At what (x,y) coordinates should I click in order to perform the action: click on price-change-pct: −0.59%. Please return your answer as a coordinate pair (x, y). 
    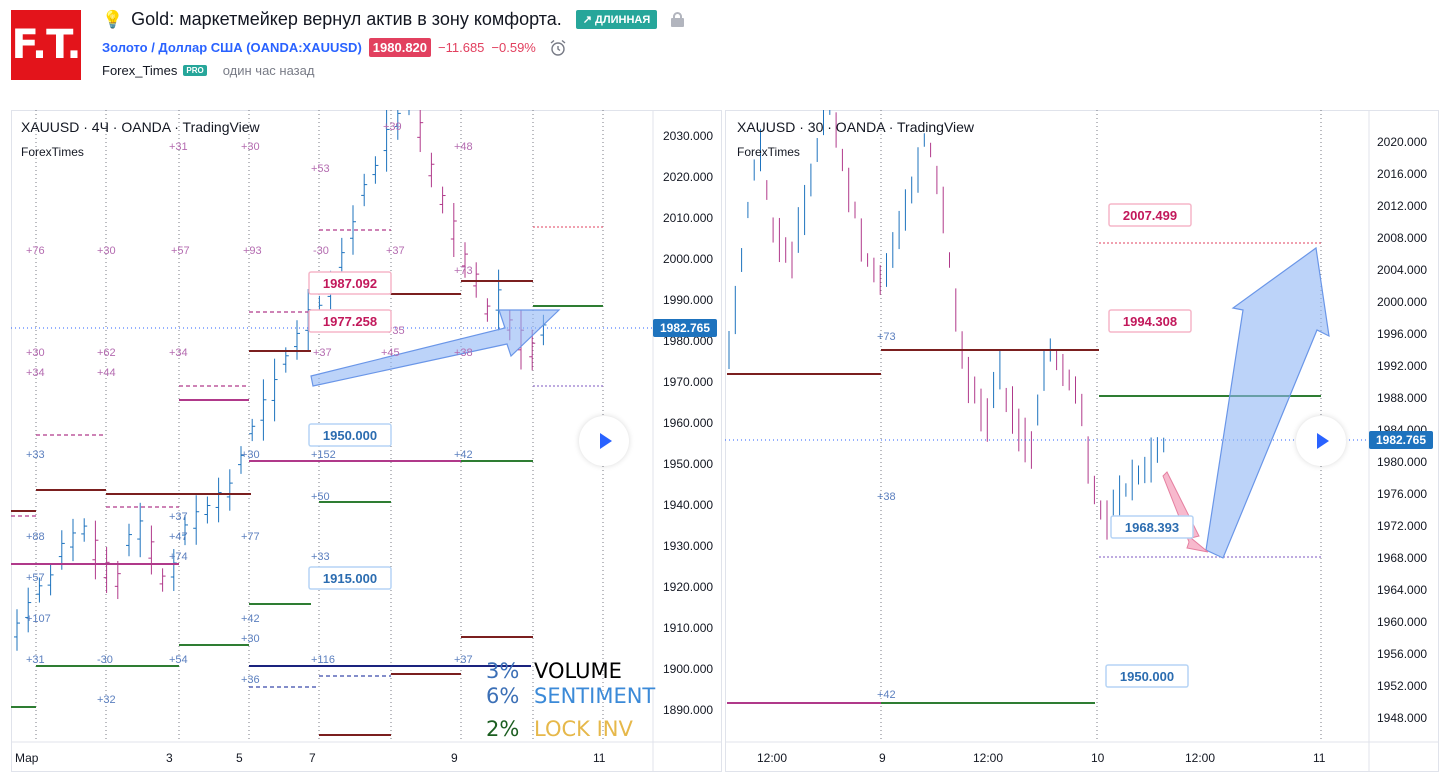
    Looking at the image, I should click on (513, 47).